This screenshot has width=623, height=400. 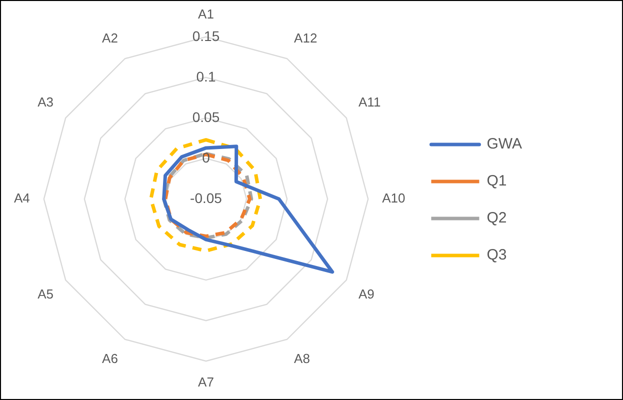 What do you see at coordinates (496, 255) in the screenshot?
I see `legend-label: Q3` at bounding box center [496, 255].